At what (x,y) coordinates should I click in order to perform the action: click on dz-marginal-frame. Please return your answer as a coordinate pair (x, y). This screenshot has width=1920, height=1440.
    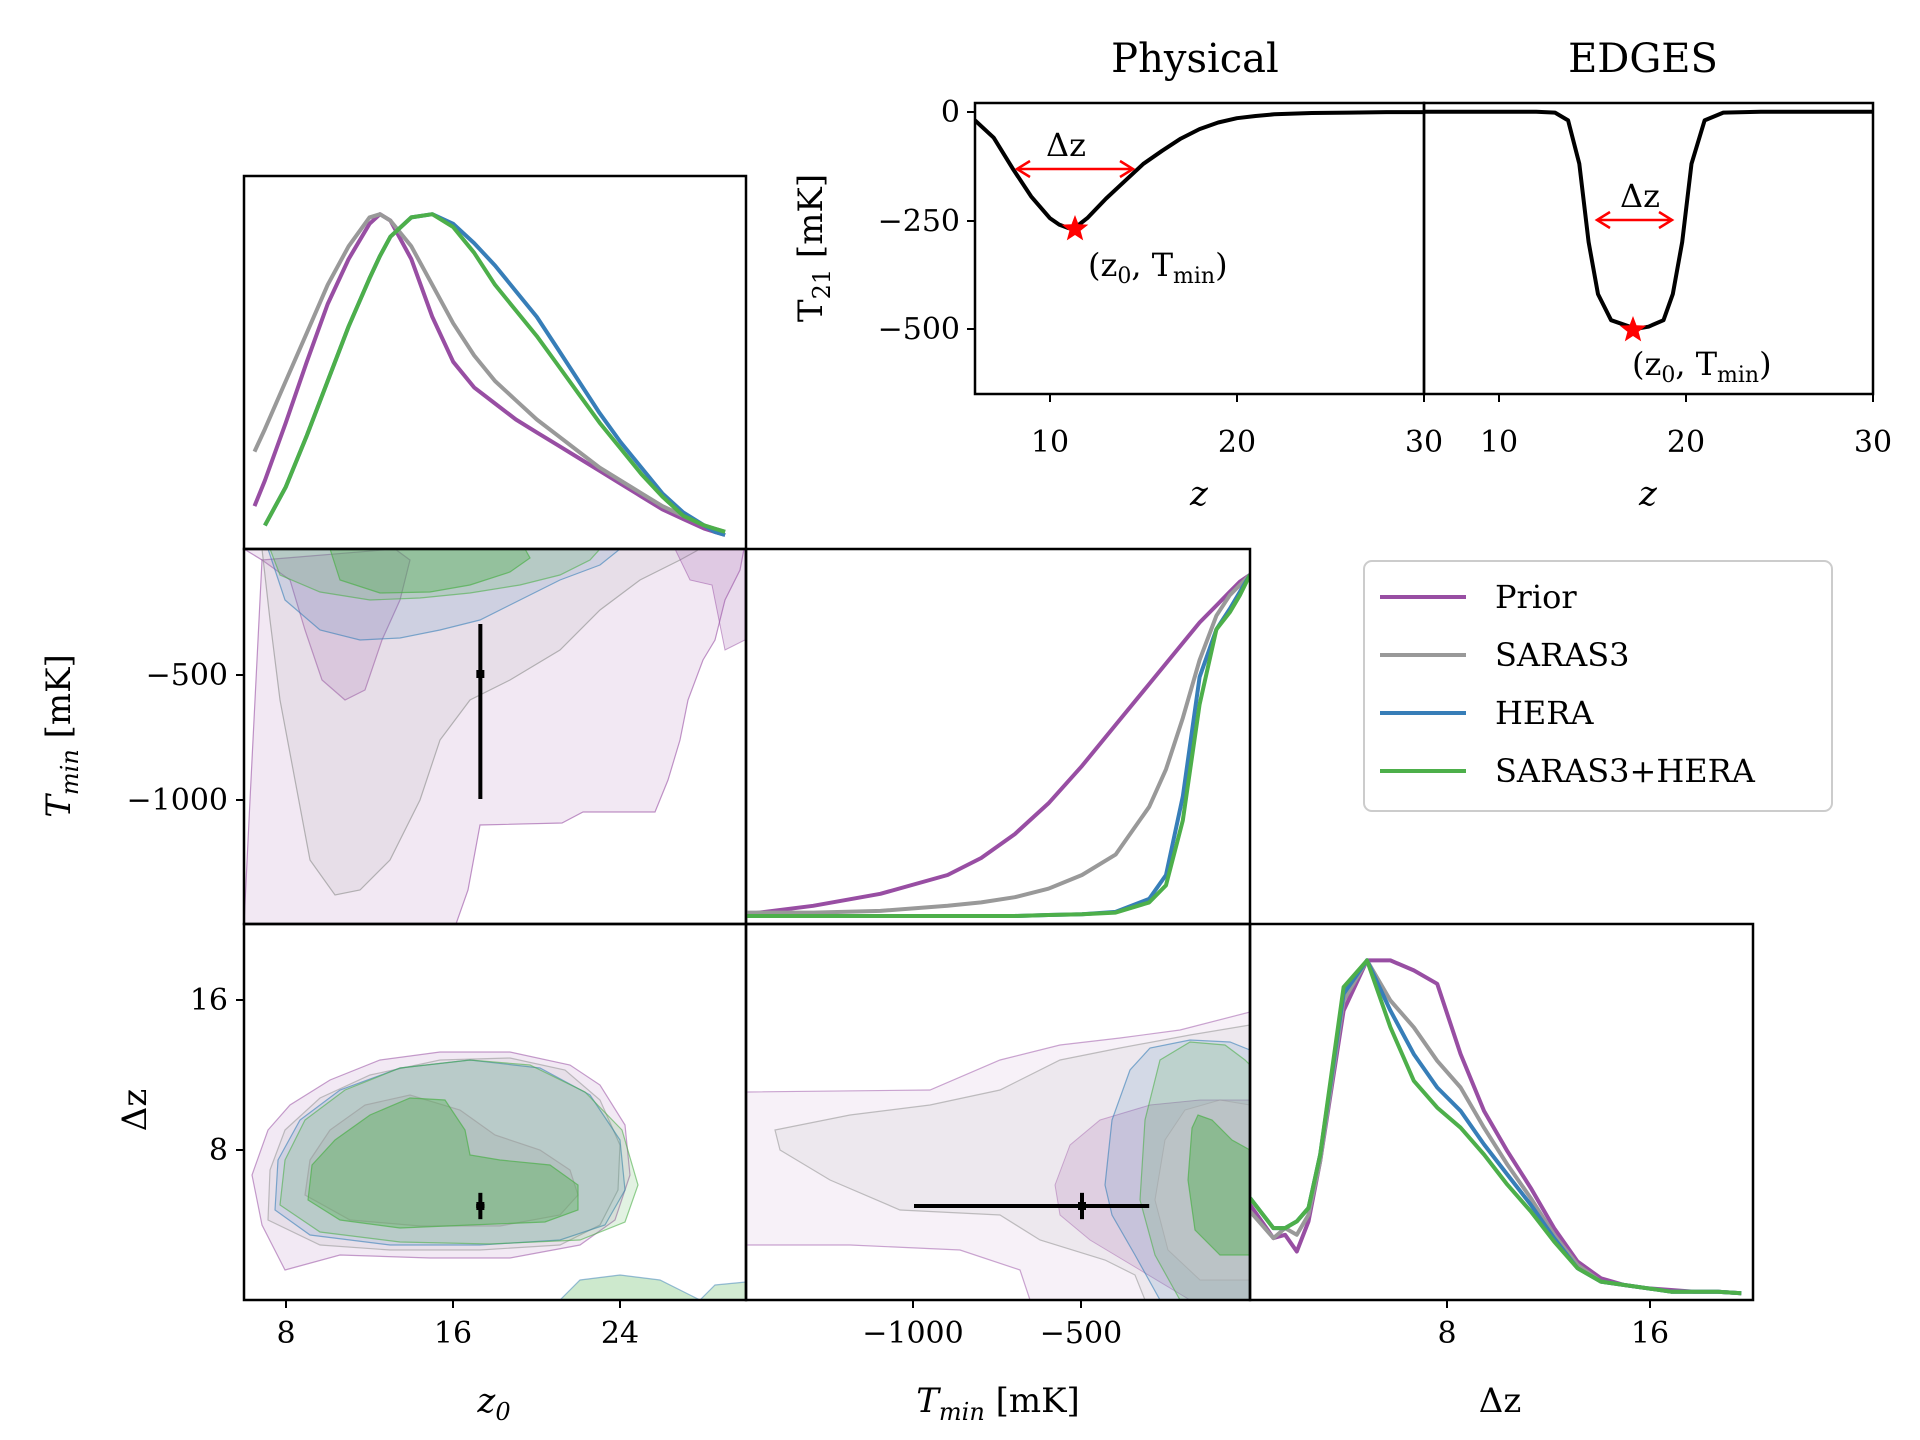
    Looking at the image, I should click on (1501, 1112).